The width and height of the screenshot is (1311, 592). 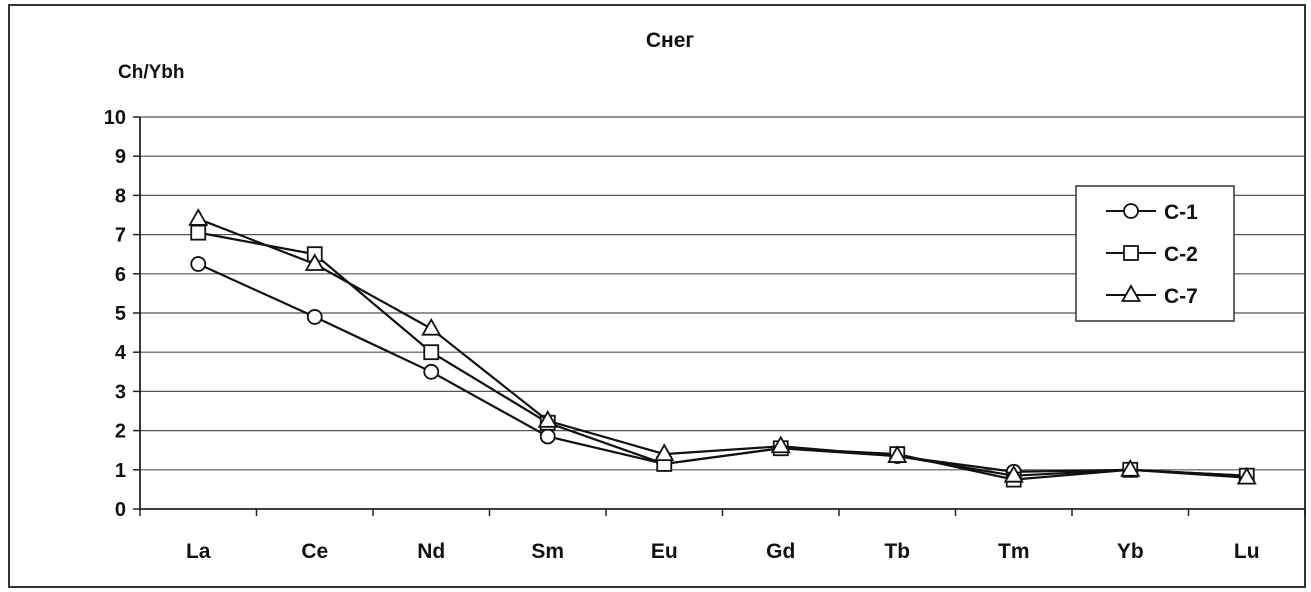 I want to click on chart-title: Снег, so click(x=670, y=40).